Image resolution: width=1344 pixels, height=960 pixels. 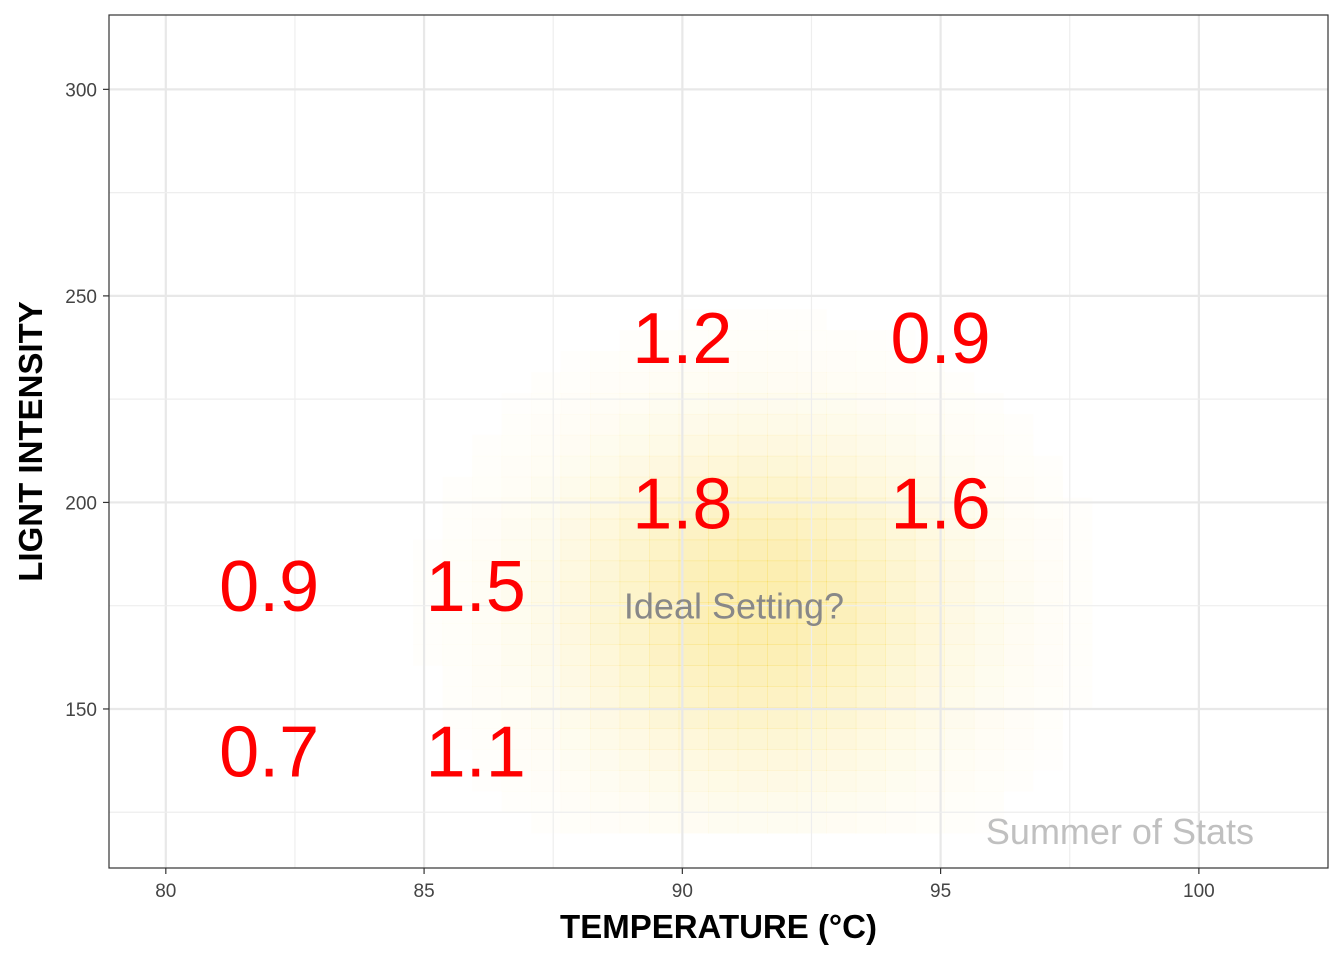 I want to click on x-tick-label: 80, so click(x=165, y=891).